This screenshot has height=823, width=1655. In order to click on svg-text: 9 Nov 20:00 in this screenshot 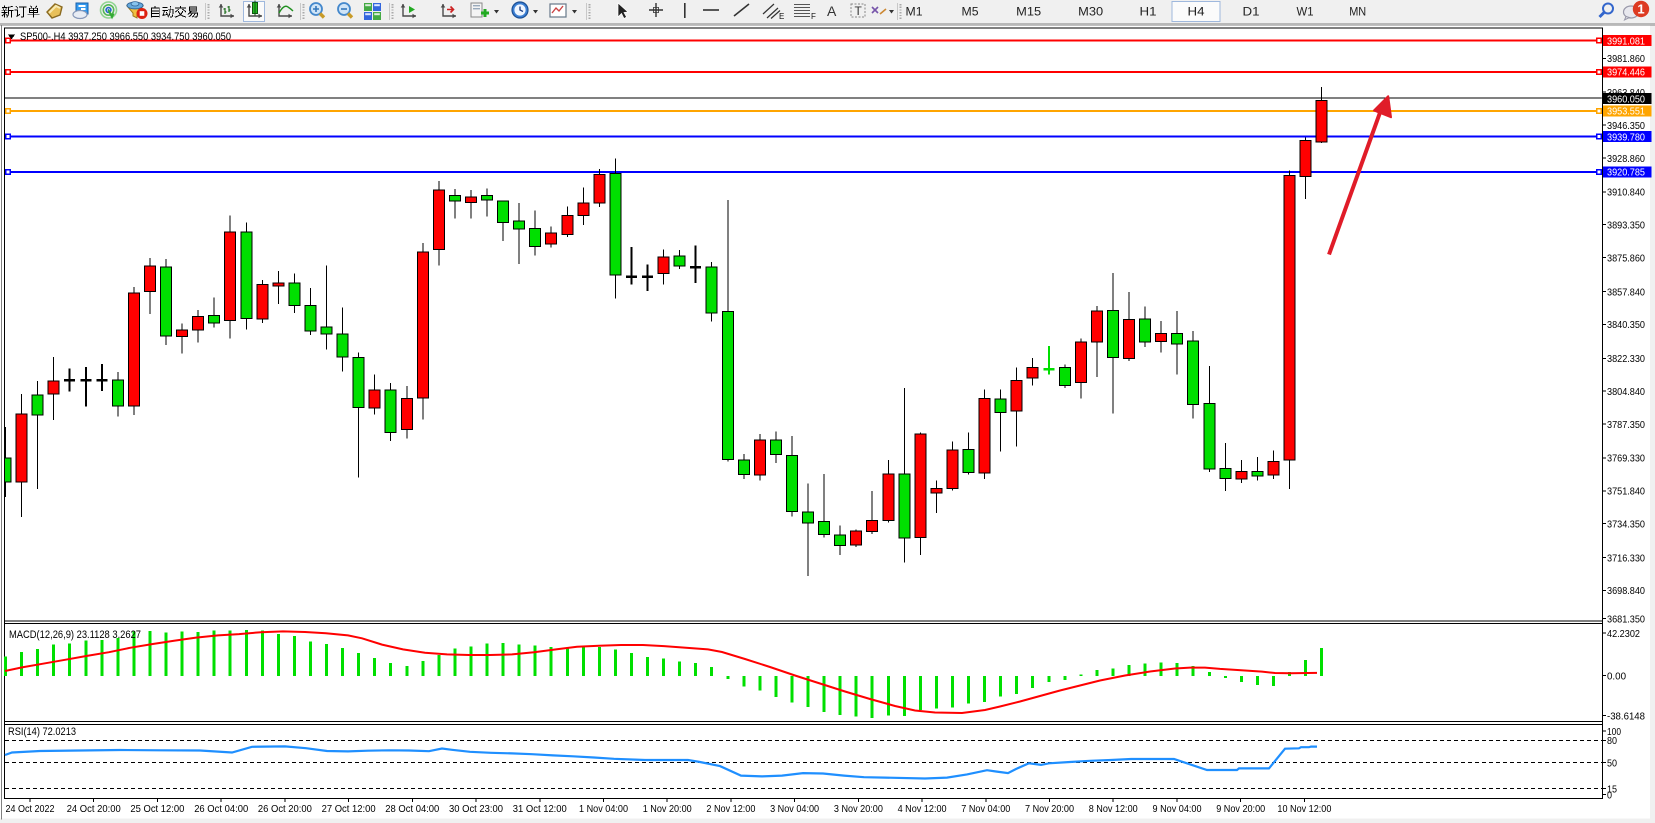, I will do `click(1240, 809)`.